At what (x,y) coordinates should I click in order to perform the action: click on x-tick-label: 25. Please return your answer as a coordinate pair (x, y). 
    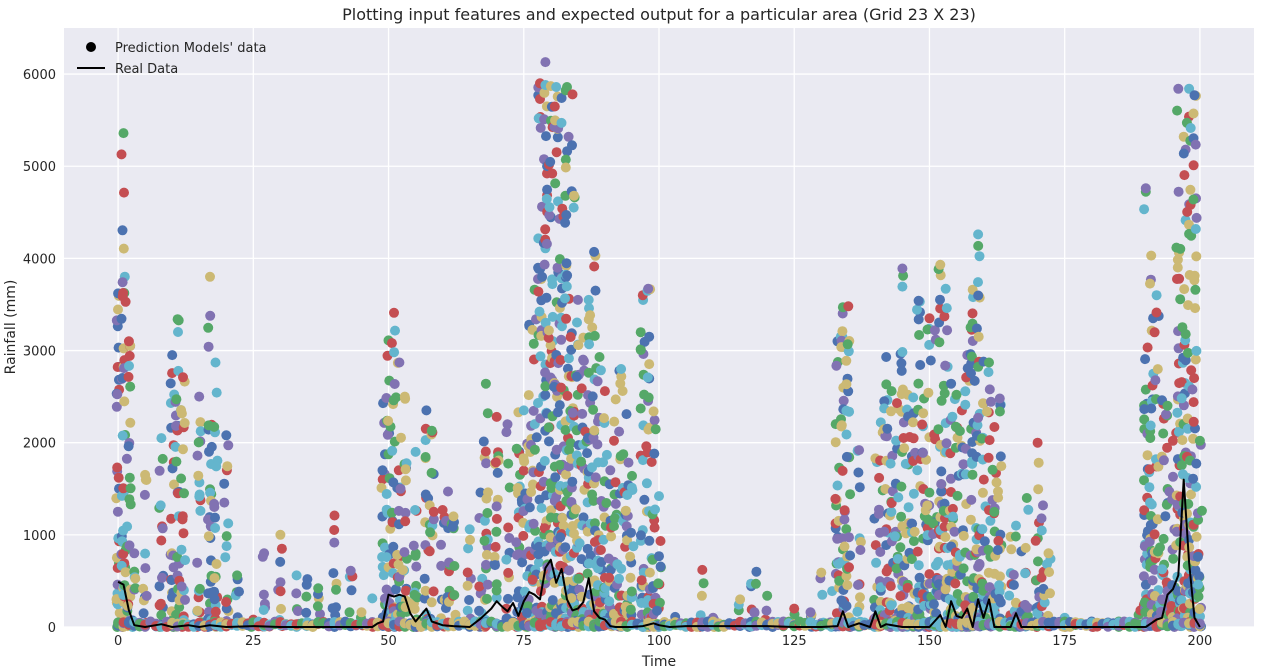
    Looking at the image, I should click on (253, 641).